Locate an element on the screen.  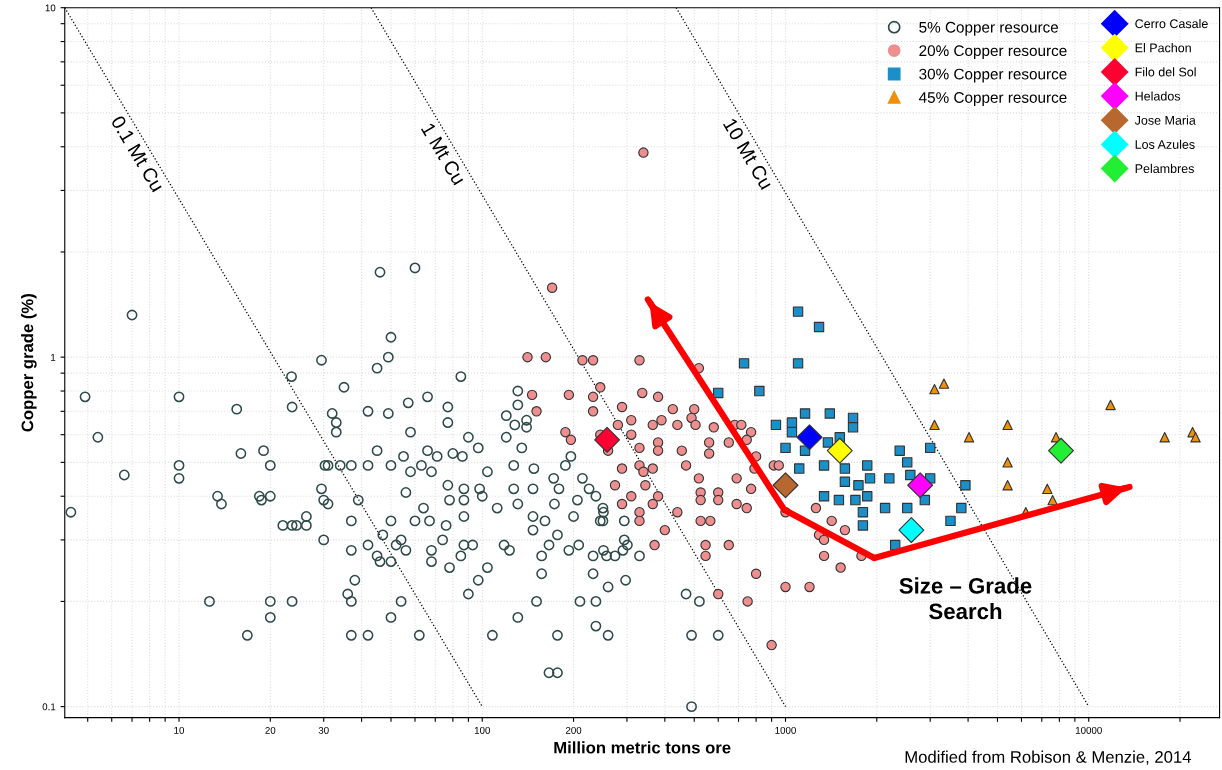
x-tick-label: 10 is located at coordinates (179, 730).